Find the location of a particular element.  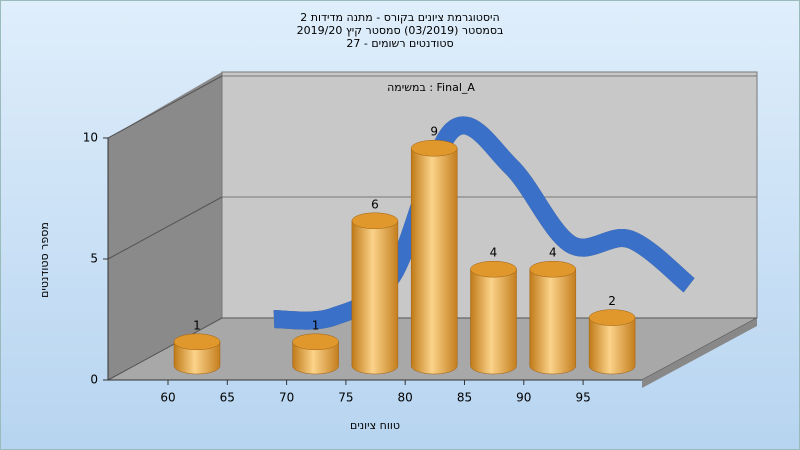

left-wall is located at coordinates (165, 226).